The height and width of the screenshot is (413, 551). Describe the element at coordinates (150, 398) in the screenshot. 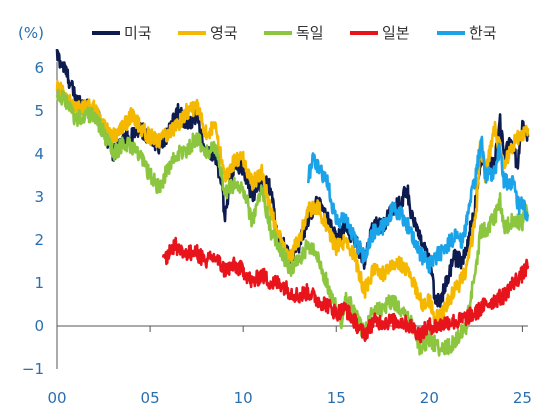

I see `x-tick-label: 05` at that location.